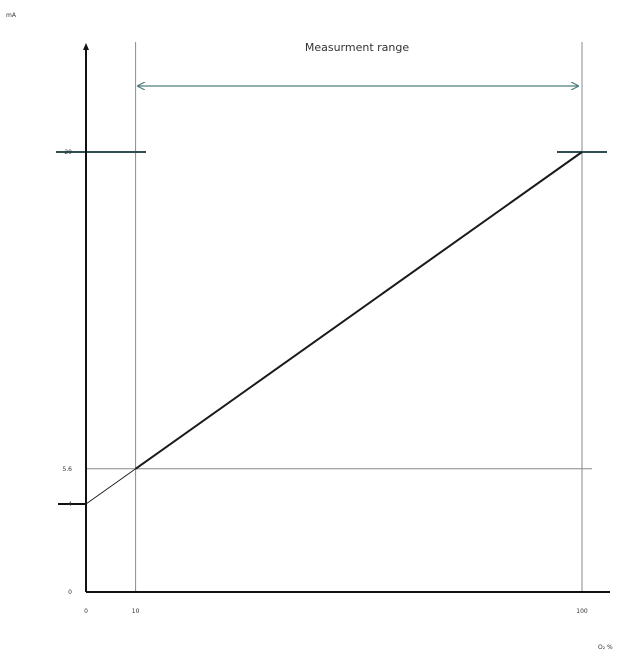 This screenshot has width=621, height=652. I want to click on y-tick-label: 5.6, so click(67, 469).